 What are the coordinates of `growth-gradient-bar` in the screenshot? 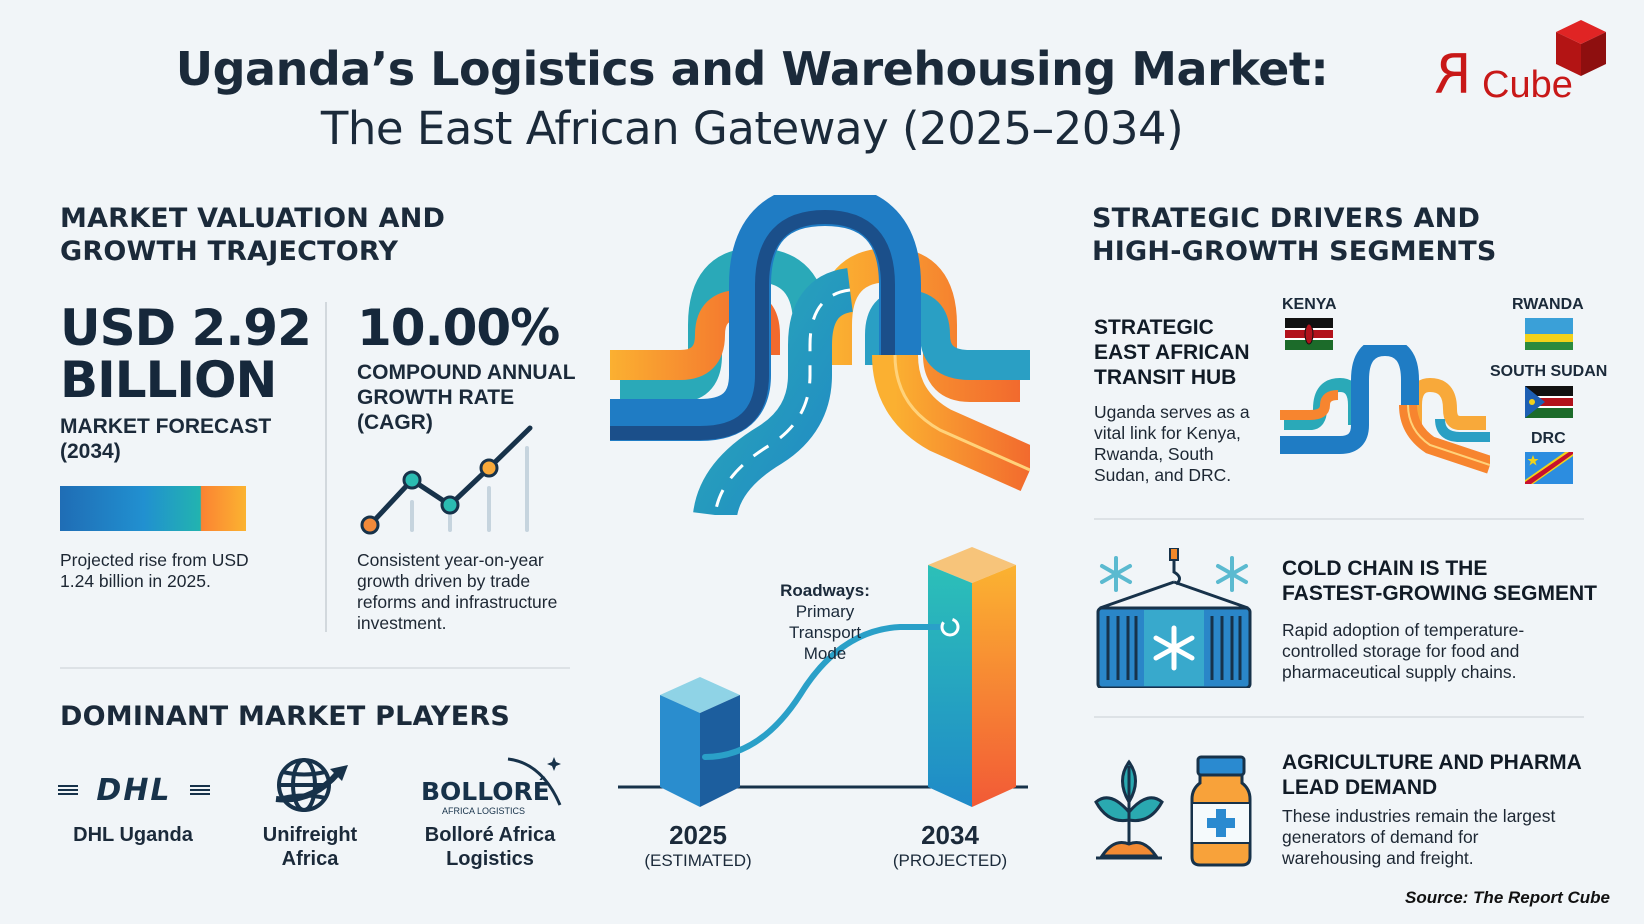 It's located at (153, 508).